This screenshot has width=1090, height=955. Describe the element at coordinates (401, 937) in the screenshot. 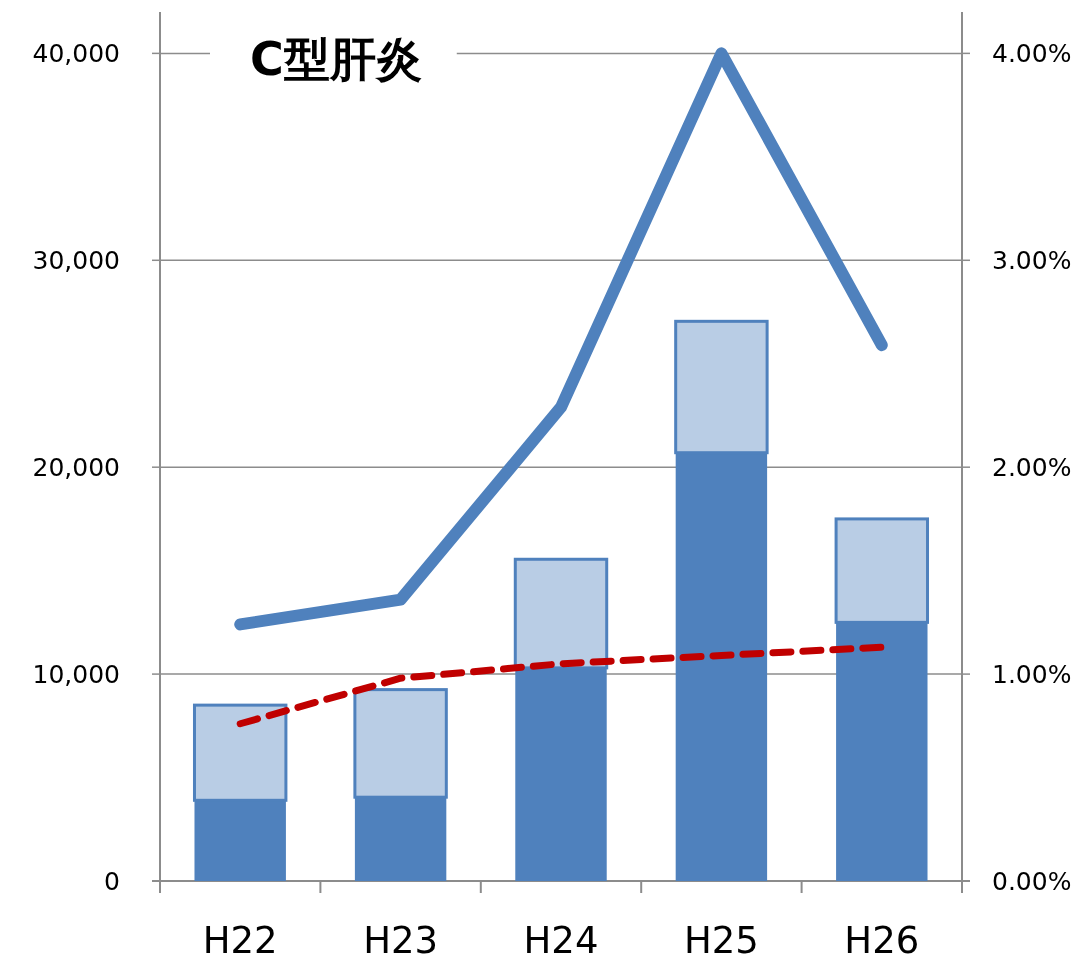

I see `x-tick-label: H23` at that location.